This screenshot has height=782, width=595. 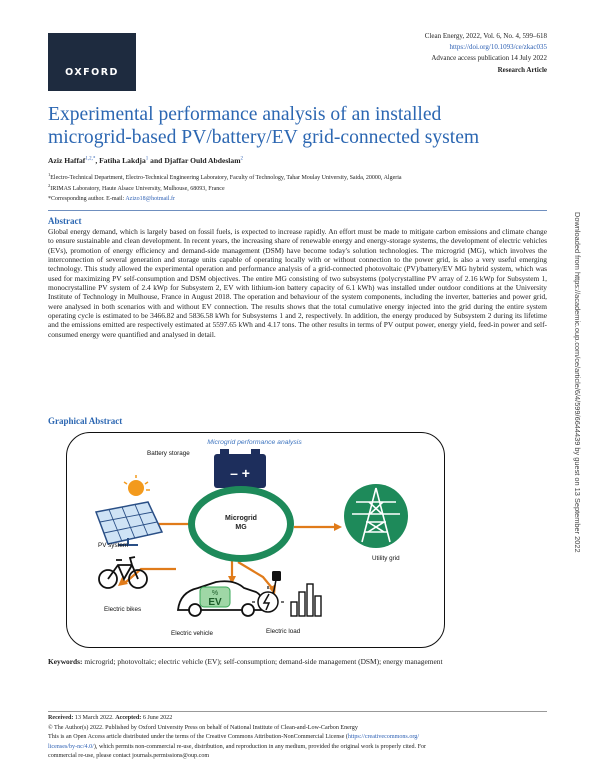 I want to click on solar-panel-icon, so click(x=129, y=510).